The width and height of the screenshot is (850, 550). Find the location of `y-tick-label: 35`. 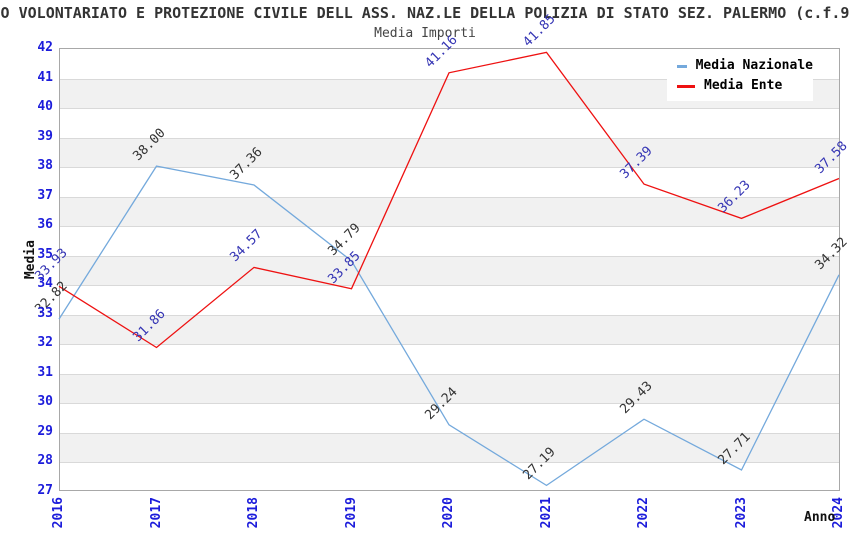

y-tick-label: 35 is located at coordinates (45, 254).